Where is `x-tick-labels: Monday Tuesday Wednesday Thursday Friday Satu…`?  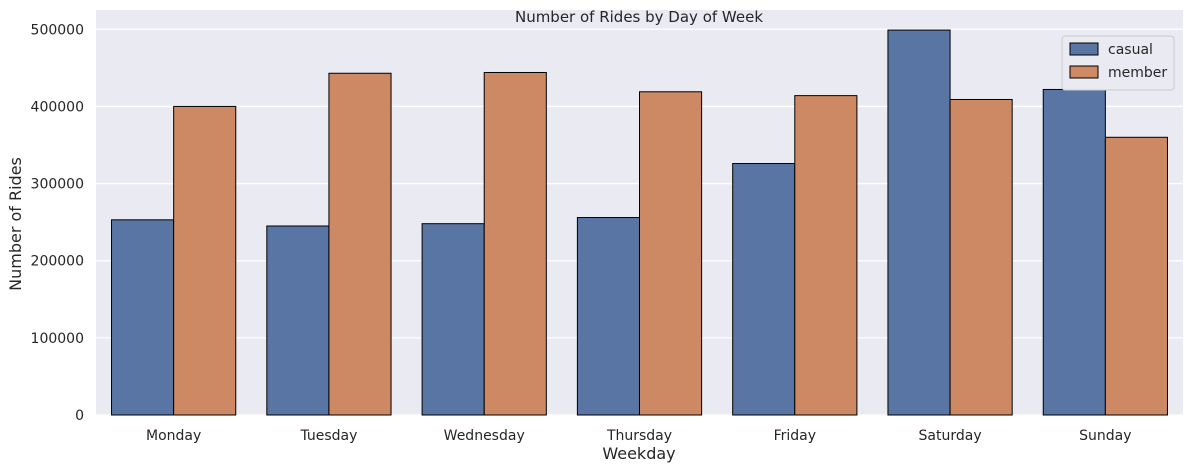
x-tick-labels: Monday Tuesday Wednesday Thursday Friday Satu… is located at coordinates (639, 436).